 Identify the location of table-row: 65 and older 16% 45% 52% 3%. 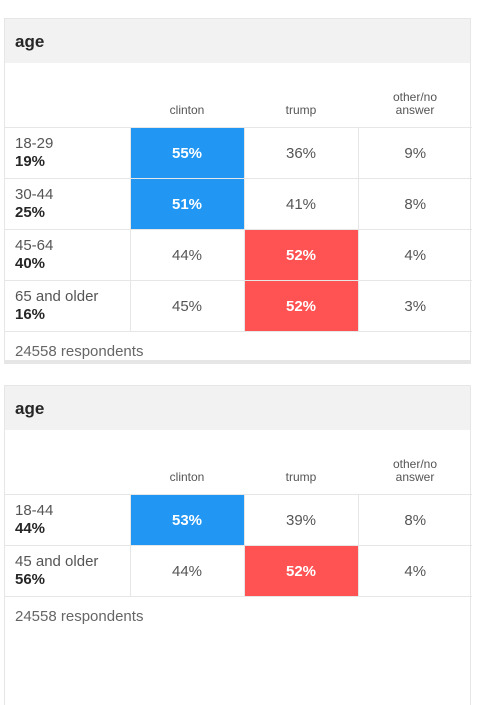
(238, 306).